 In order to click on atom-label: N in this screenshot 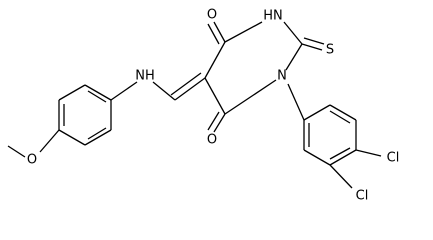, I will do `click(282, 76)`.